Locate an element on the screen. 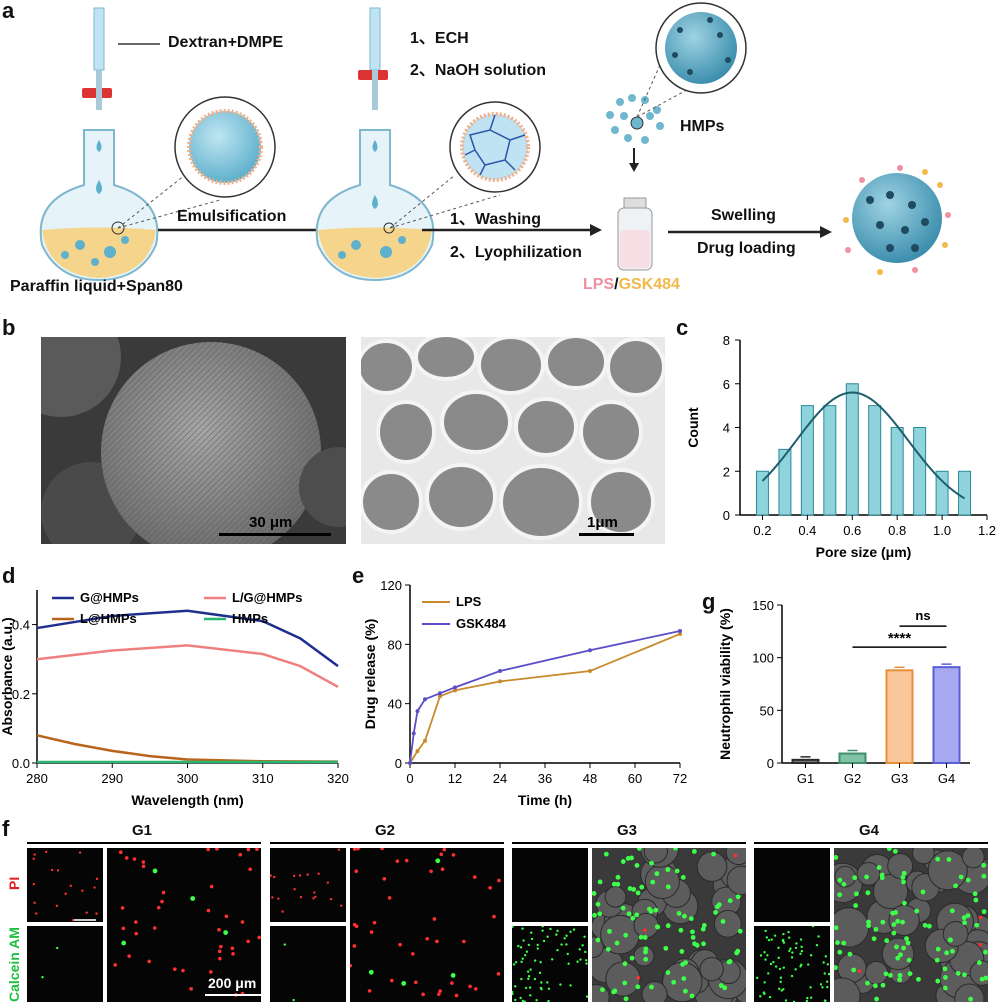  significance-label: **** is located at coordinates (900, 638).